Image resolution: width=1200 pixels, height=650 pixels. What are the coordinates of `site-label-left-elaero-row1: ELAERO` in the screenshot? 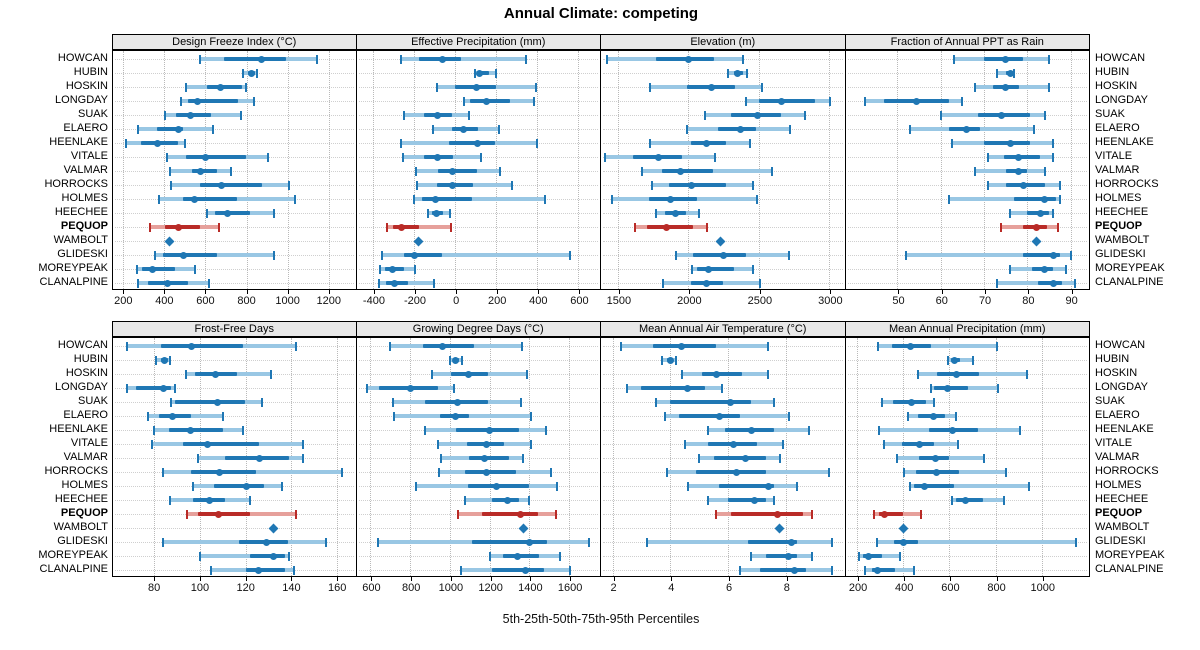 It's located at (85, 128).